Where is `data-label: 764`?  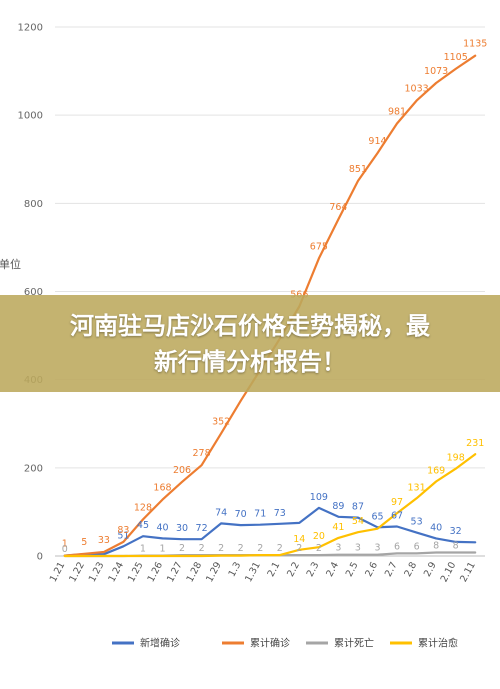 data-label: 764 is located at coordinates (338, 207).